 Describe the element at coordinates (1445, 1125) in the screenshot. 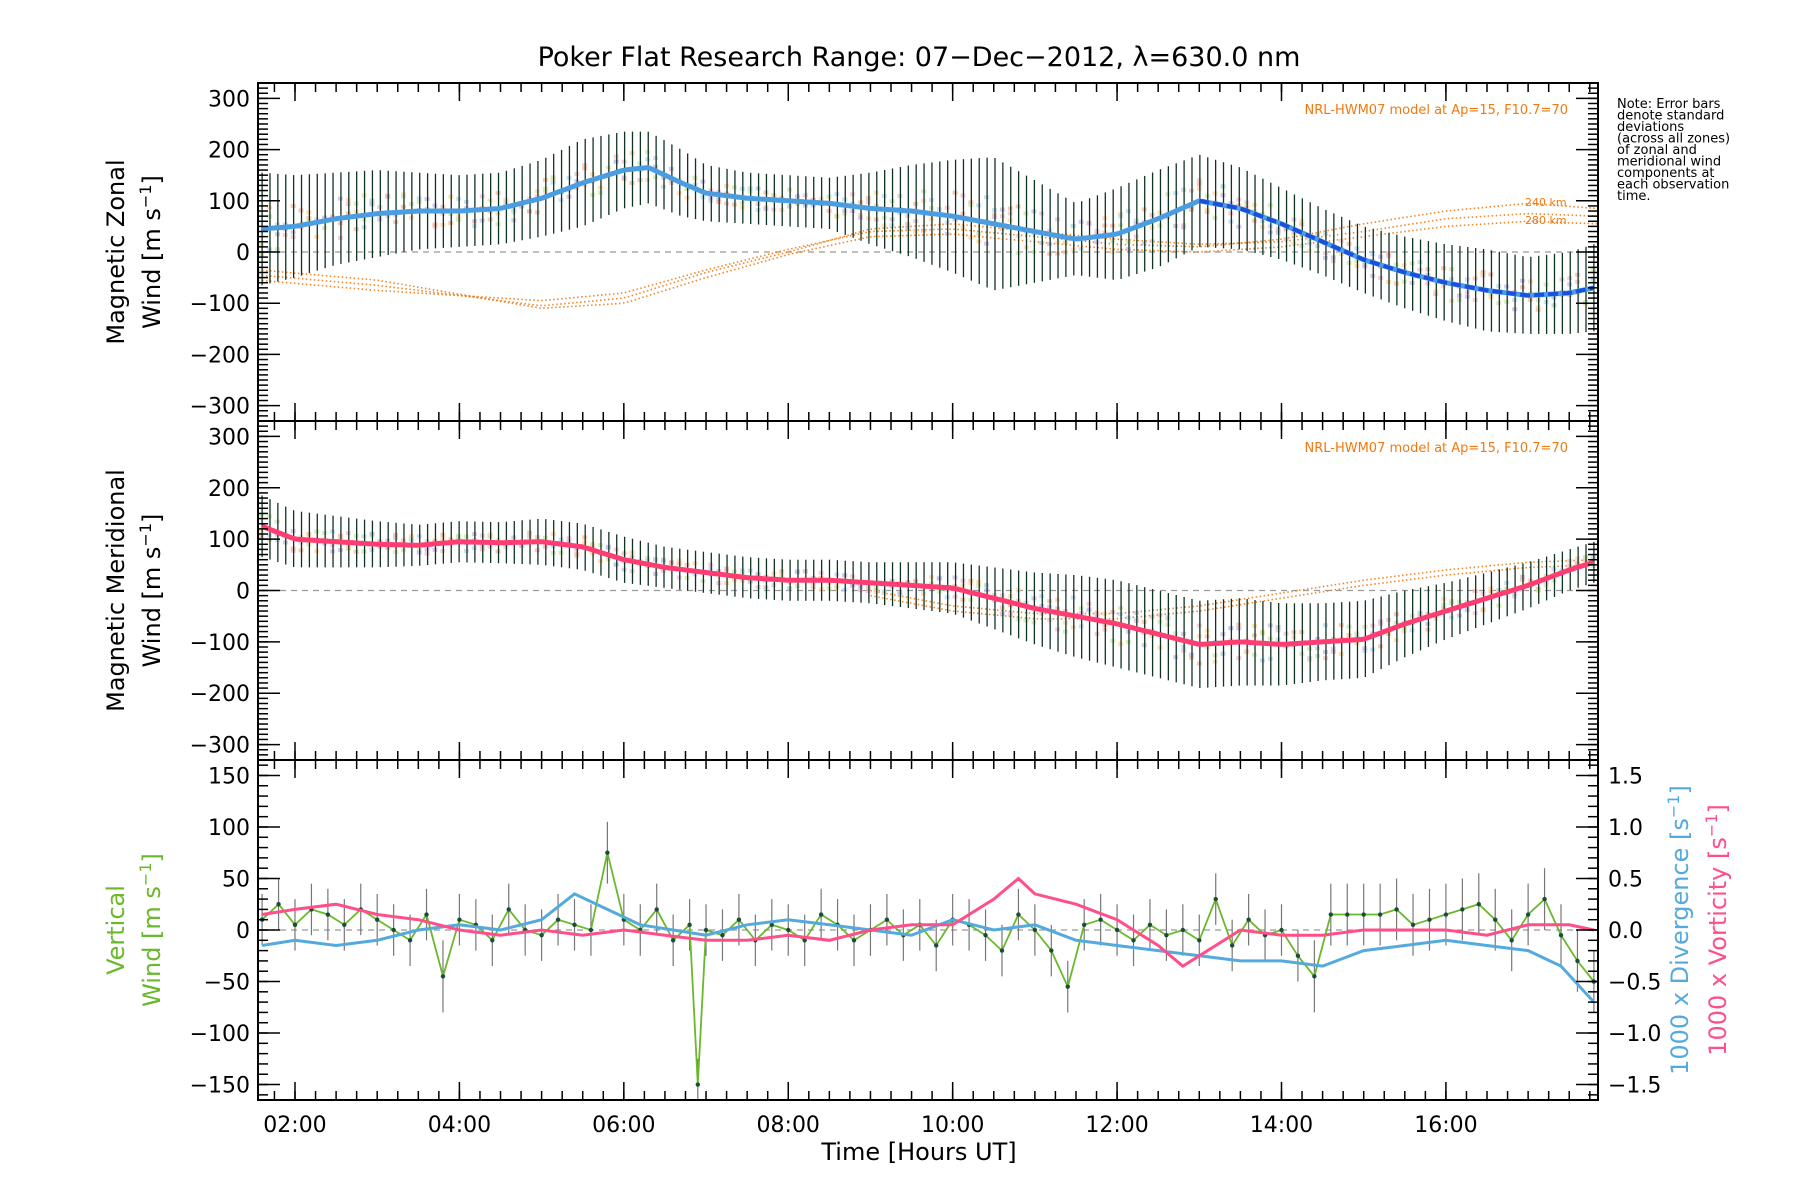

I see `x-tick-label: 16:00` at that location.